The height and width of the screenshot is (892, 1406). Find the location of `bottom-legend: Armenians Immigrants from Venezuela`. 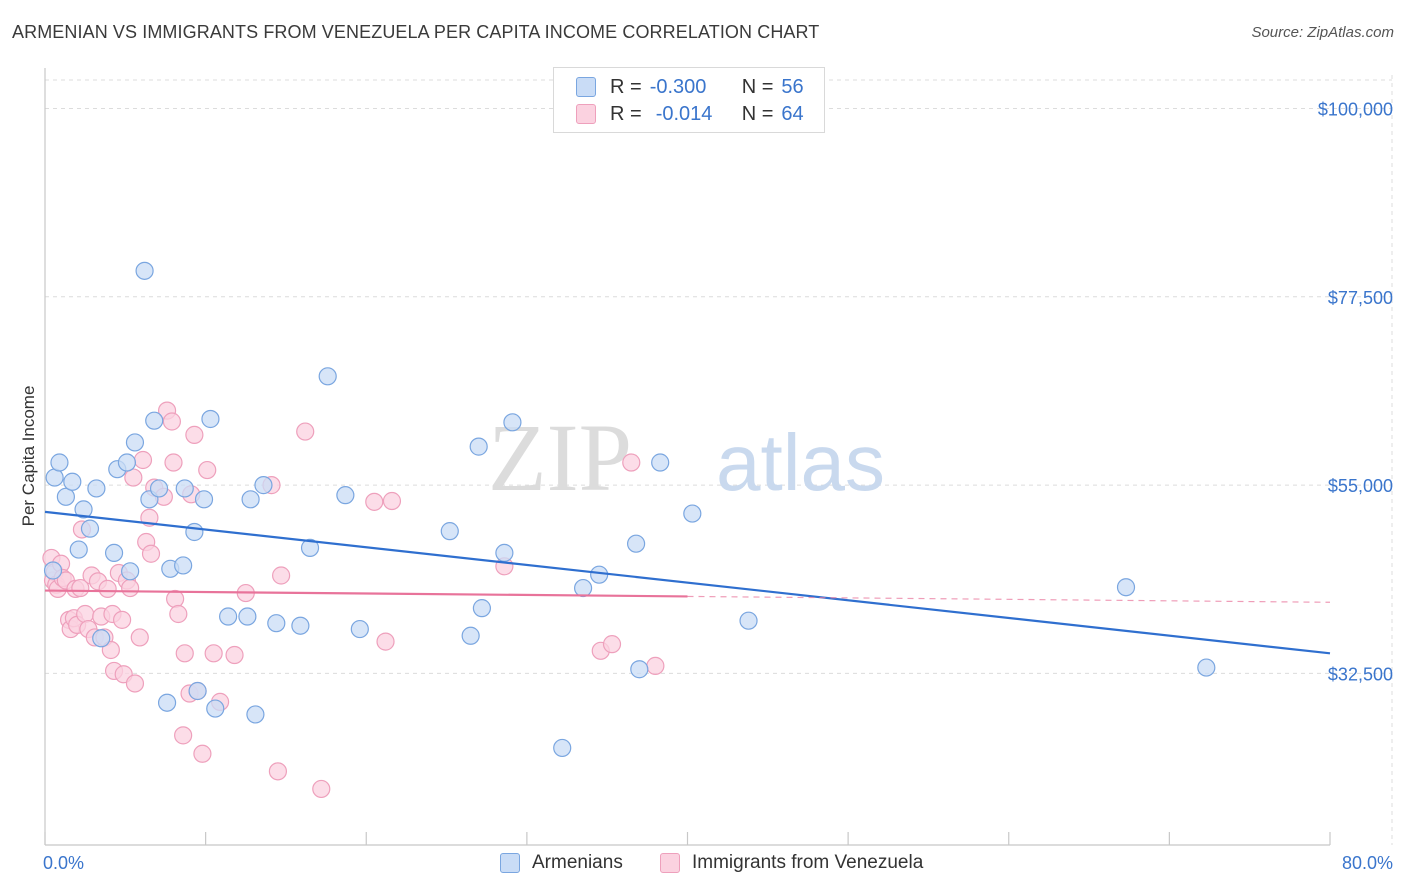

bottom-legend: Armenians Immigrants from Venezuela is located at coordinates (703, 864).